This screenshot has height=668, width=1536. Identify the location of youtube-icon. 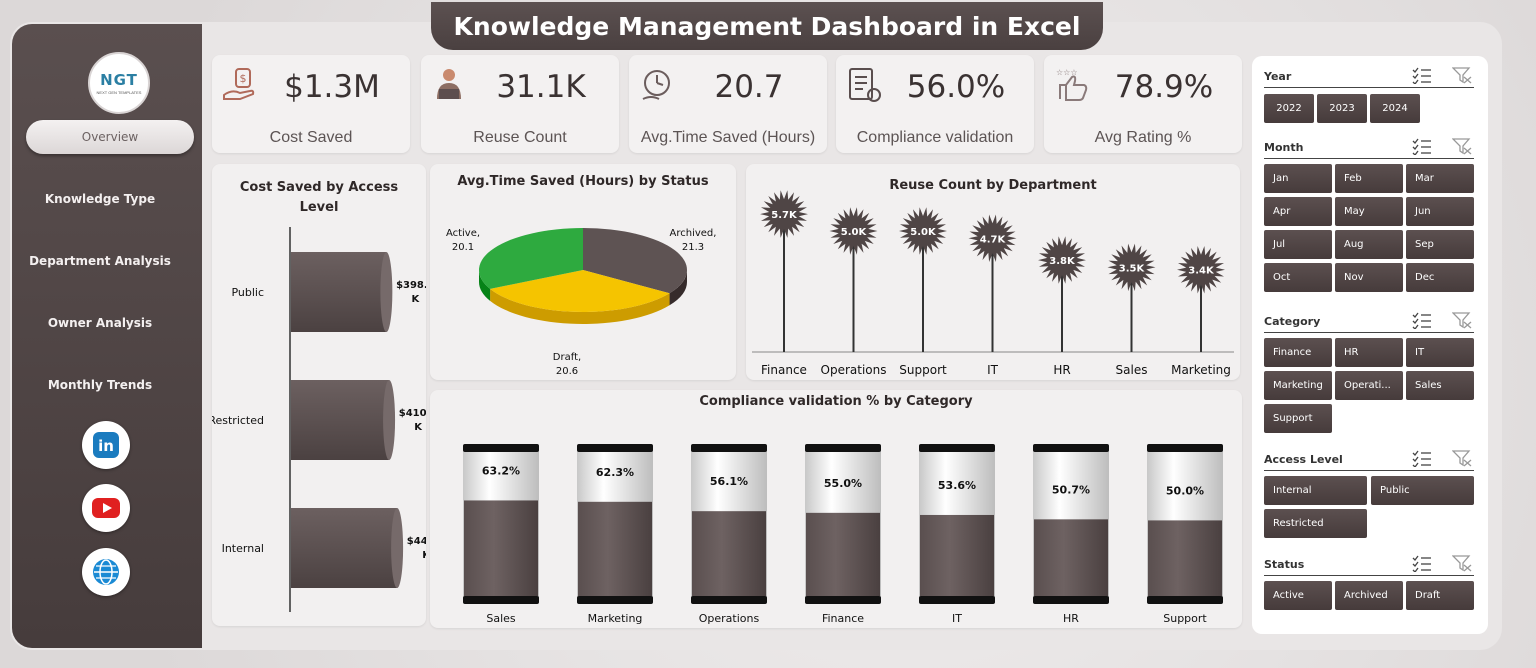
(106, 508).